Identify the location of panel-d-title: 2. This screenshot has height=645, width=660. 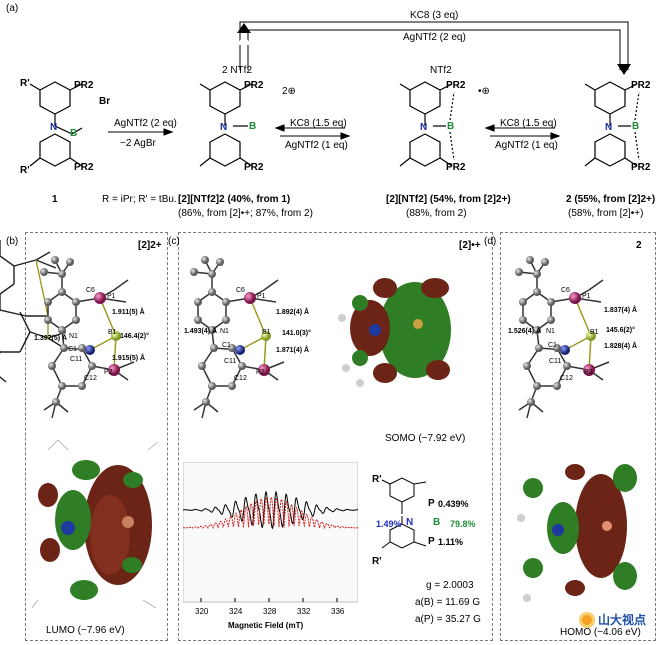
(639, 245).